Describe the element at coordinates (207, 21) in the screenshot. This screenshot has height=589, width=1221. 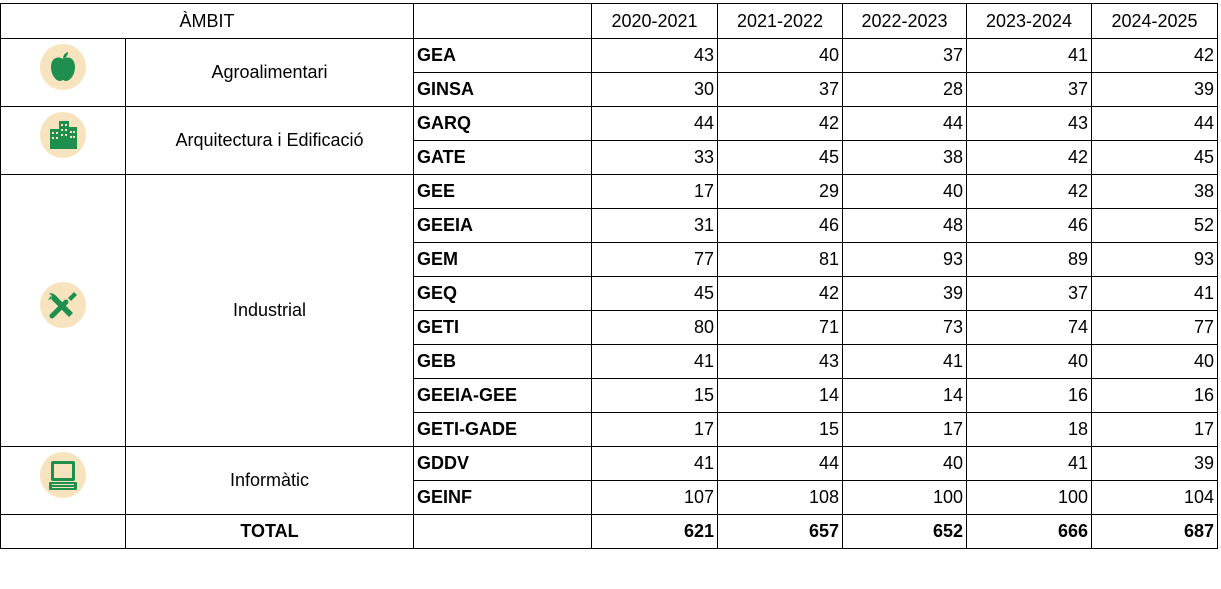
I see `header-ambit: ÀMBIT` at that location.